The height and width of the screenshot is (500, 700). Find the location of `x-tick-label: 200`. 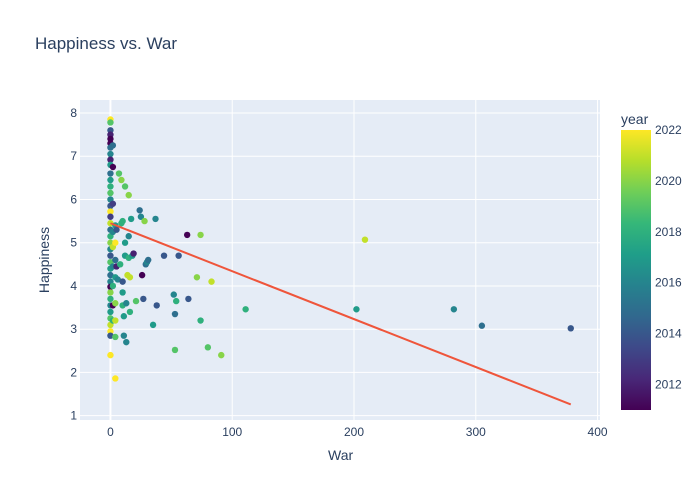

x-tick-label: 200 is located at coordinates (354, 432).